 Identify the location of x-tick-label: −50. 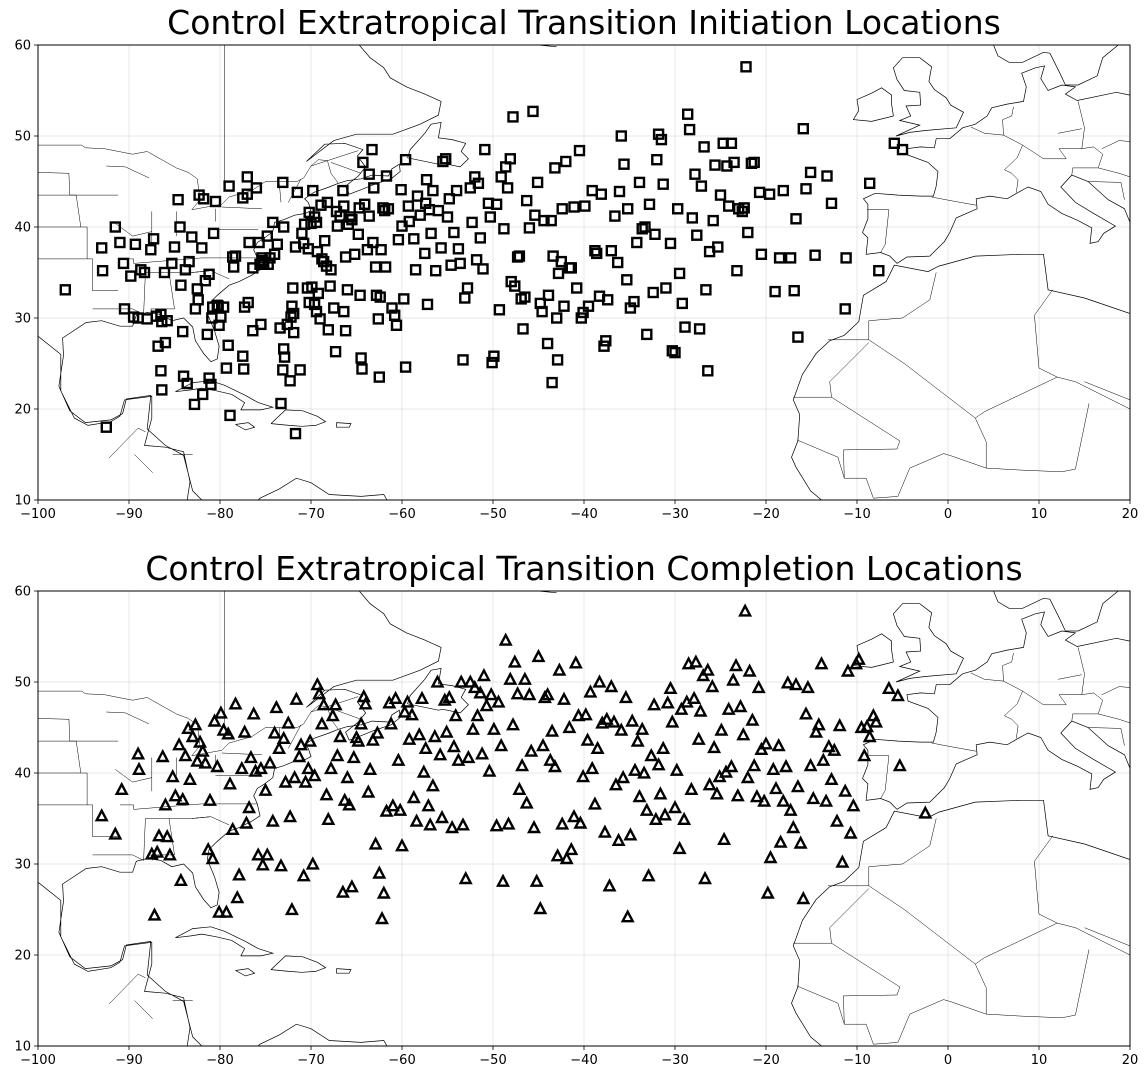
(492, 514).